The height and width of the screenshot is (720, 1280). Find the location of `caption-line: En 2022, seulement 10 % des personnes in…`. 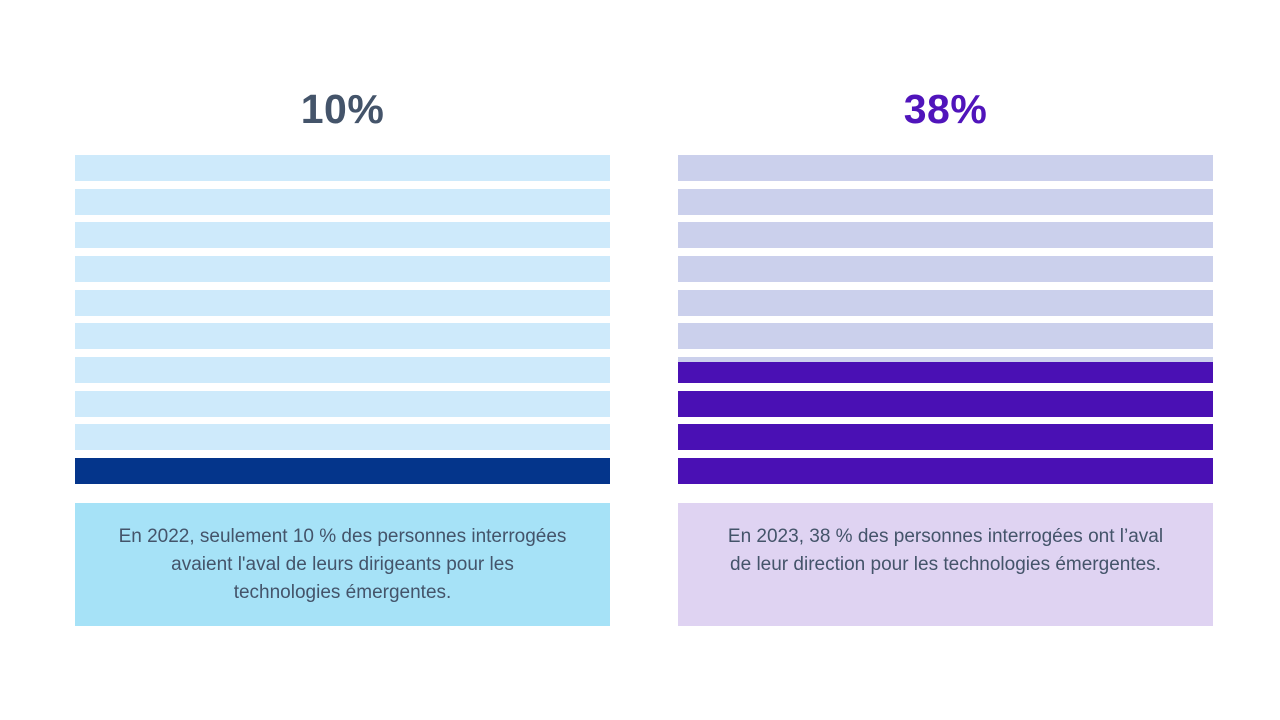

caption-line: En 2022, seulement 10 % des personnes in… is located at coordinates (342, 536).